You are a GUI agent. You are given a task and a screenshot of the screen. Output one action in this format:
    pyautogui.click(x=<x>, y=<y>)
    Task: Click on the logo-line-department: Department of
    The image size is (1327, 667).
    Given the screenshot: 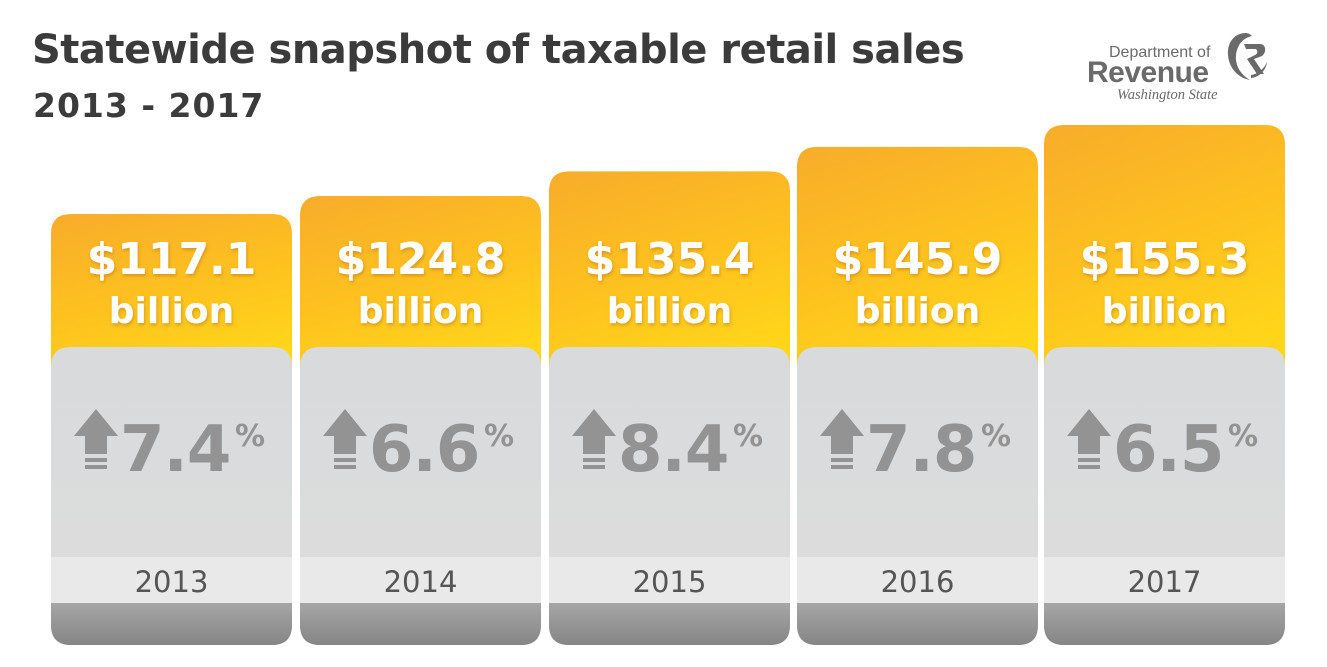 What is the action you would take?
    pyautogui.click(x=1160, y=52)
    